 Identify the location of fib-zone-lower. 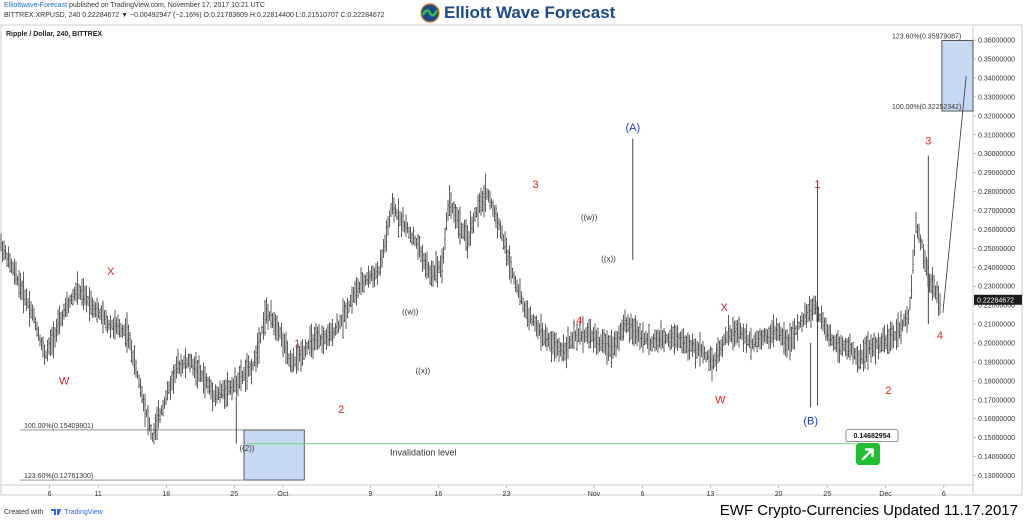
(274, 455).